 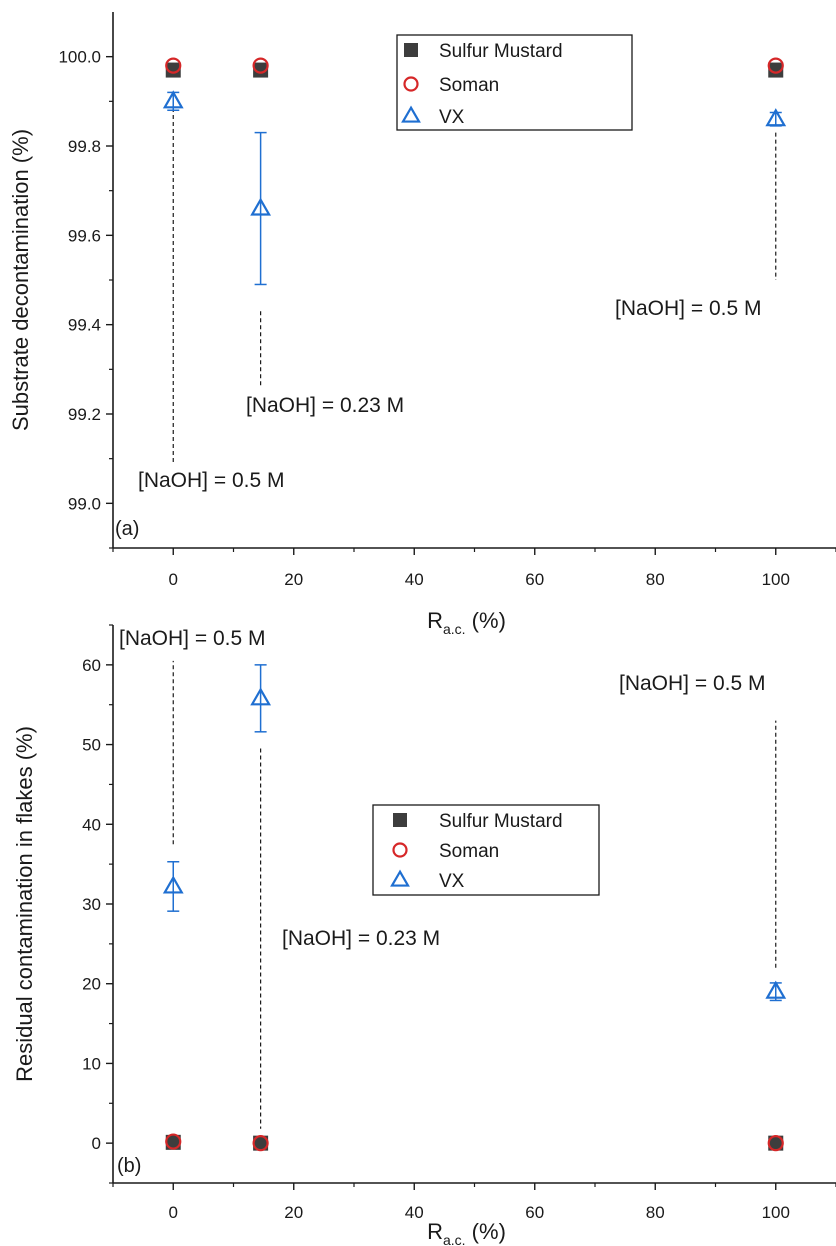 What do you see at coordinates (91, 984) in the screenshot?
I see `y-tick-label: 20` at bounding box center [91, 984].